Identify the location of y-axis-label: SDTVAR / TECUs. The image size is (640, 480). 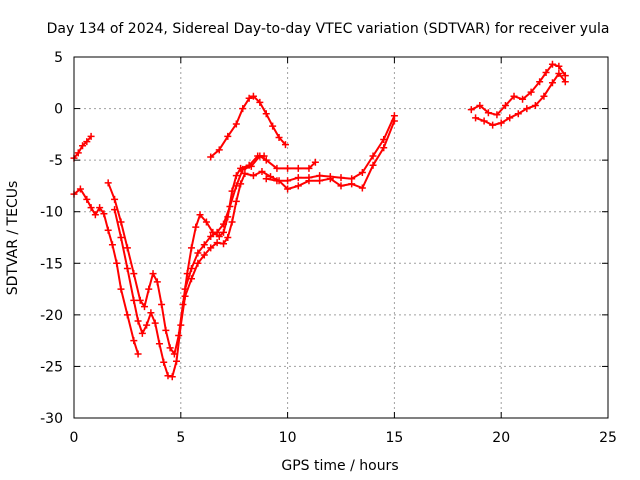
(13, 238).